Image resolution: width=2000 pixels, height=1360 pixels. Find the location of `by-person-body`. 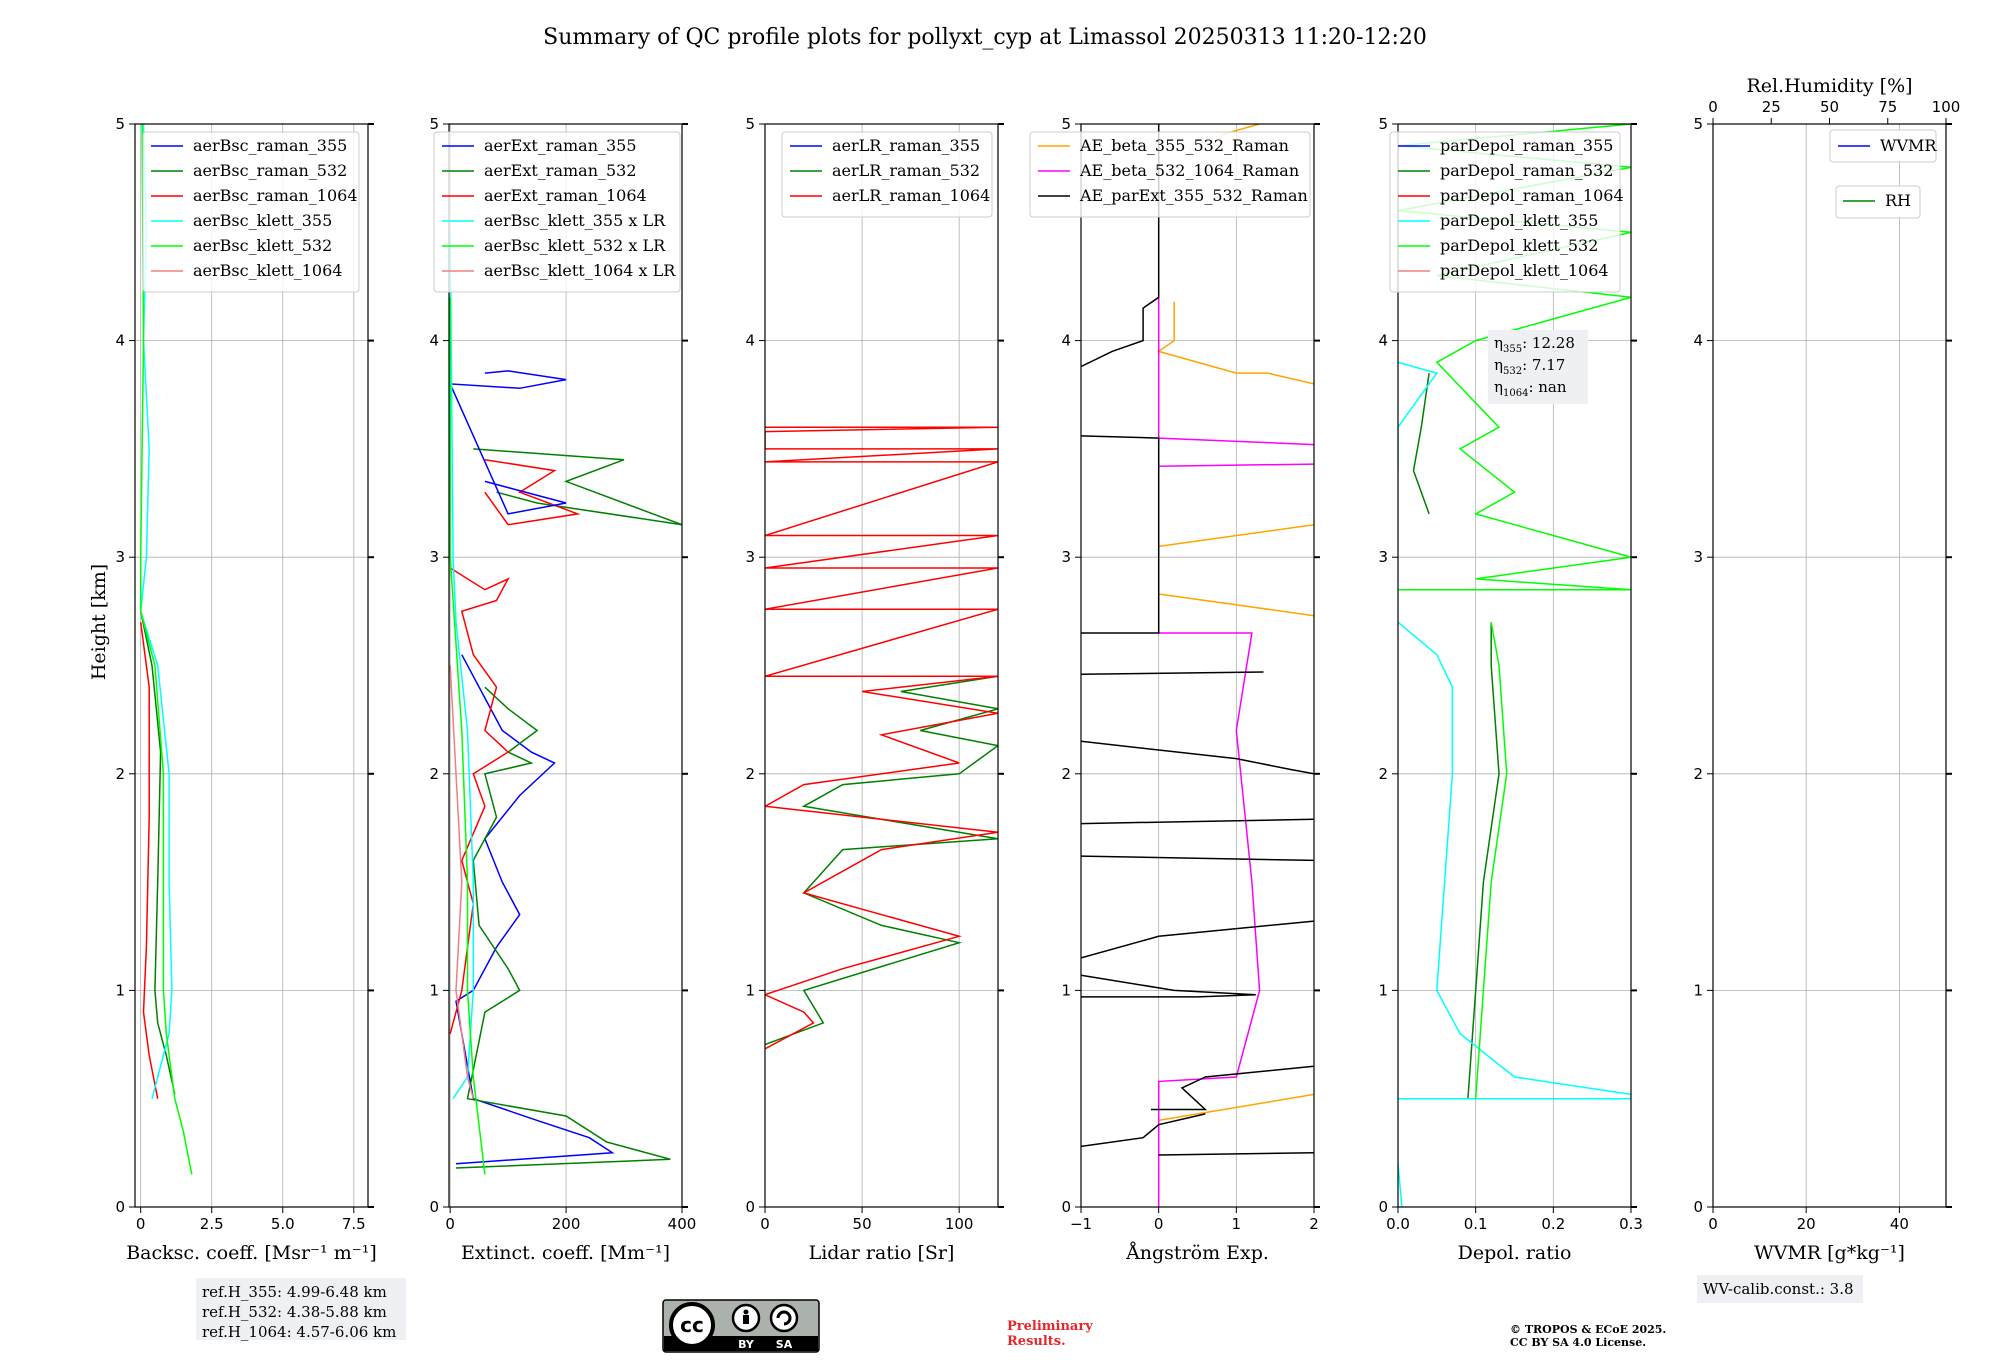

by-person-body is located at coordinates (746, 1319).